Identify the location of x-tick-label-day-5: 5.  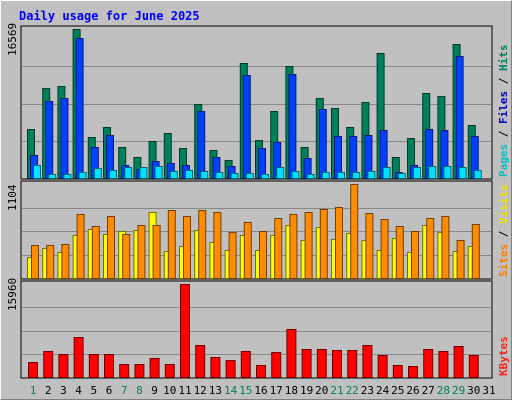
(93, 390).